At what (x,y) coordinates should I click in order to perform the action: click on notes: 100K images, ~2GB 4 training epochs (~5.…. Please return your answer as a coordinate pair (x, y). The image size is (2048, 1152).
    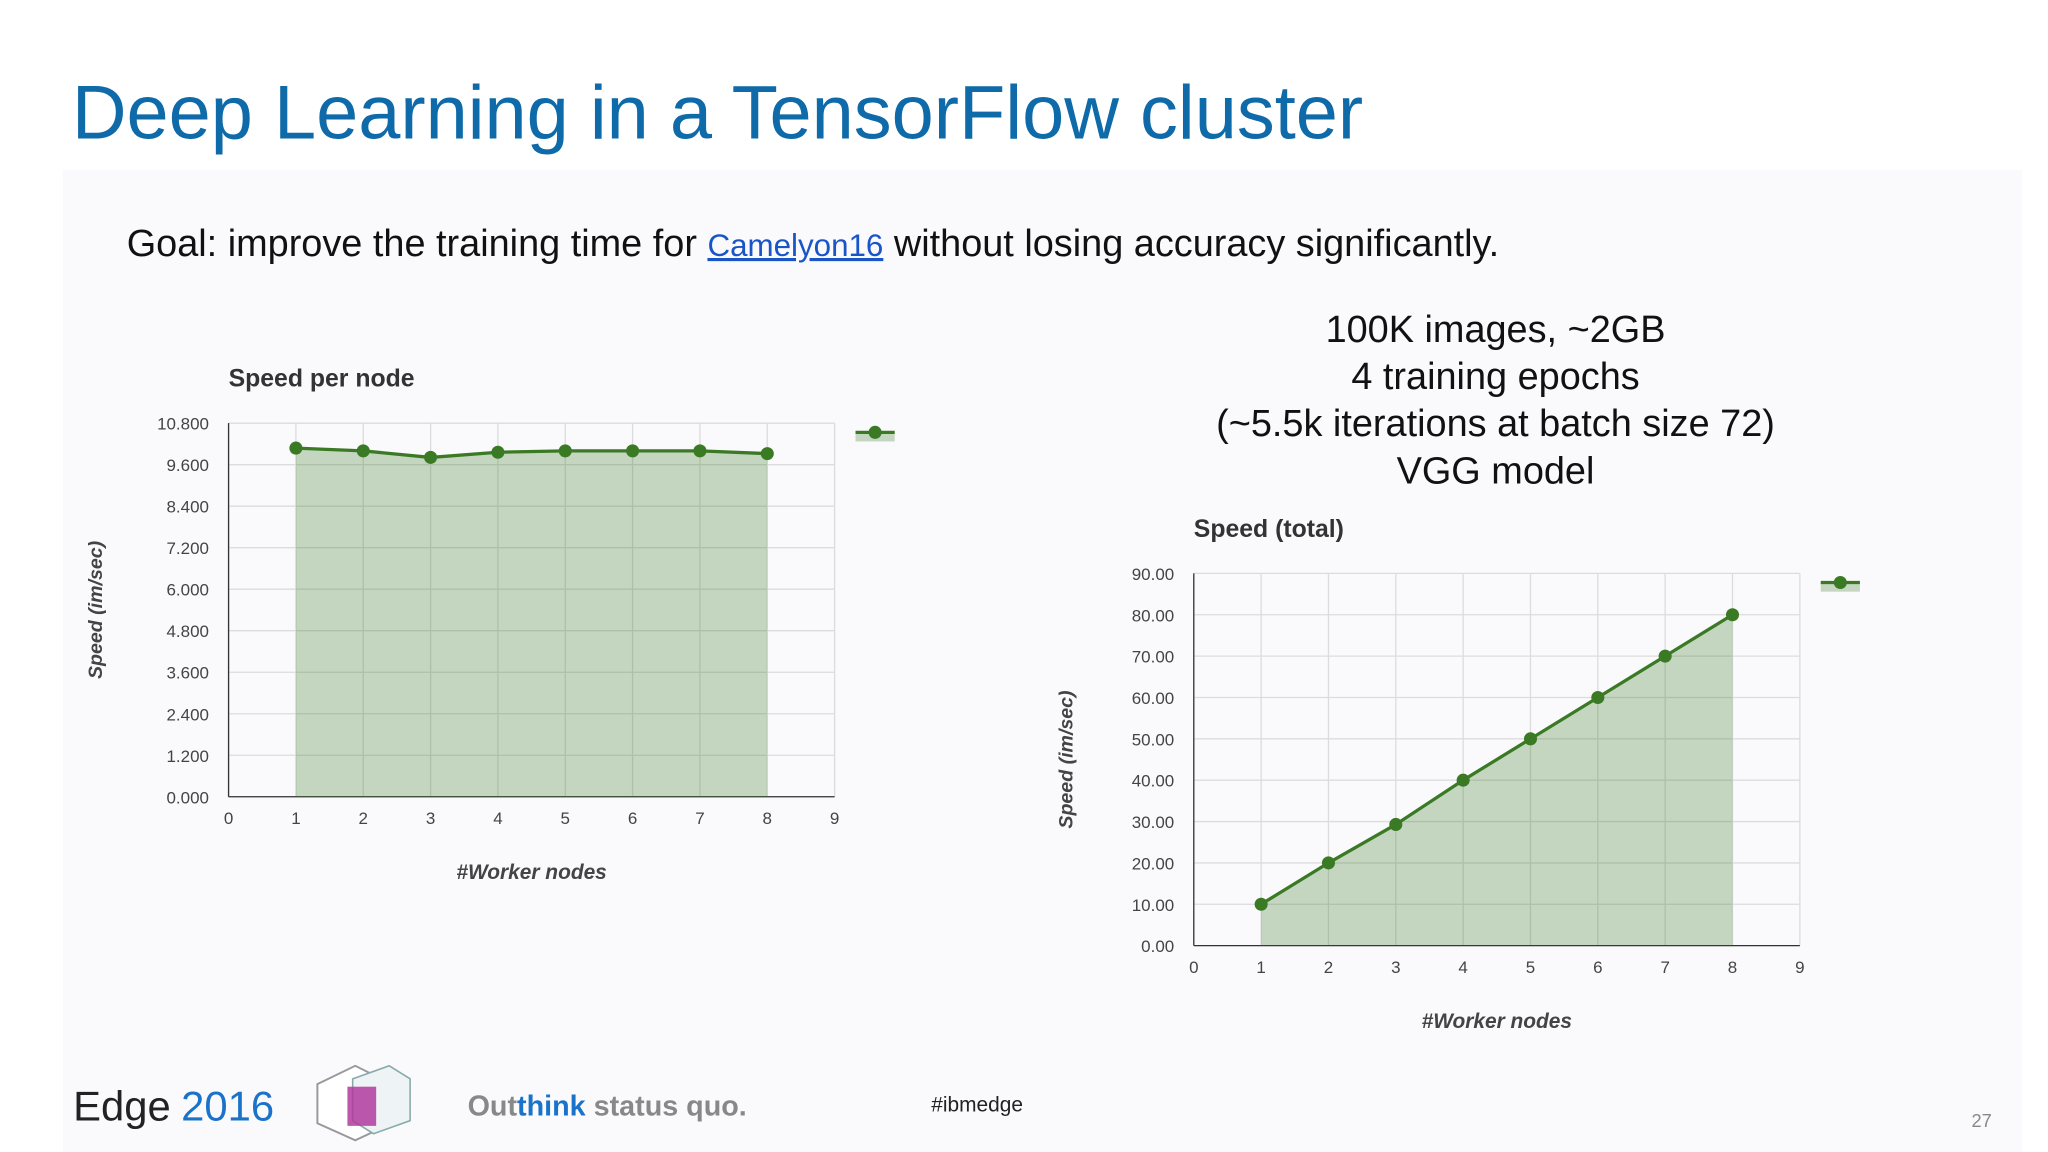
    Looking at the image, I should click on (1495, 400).